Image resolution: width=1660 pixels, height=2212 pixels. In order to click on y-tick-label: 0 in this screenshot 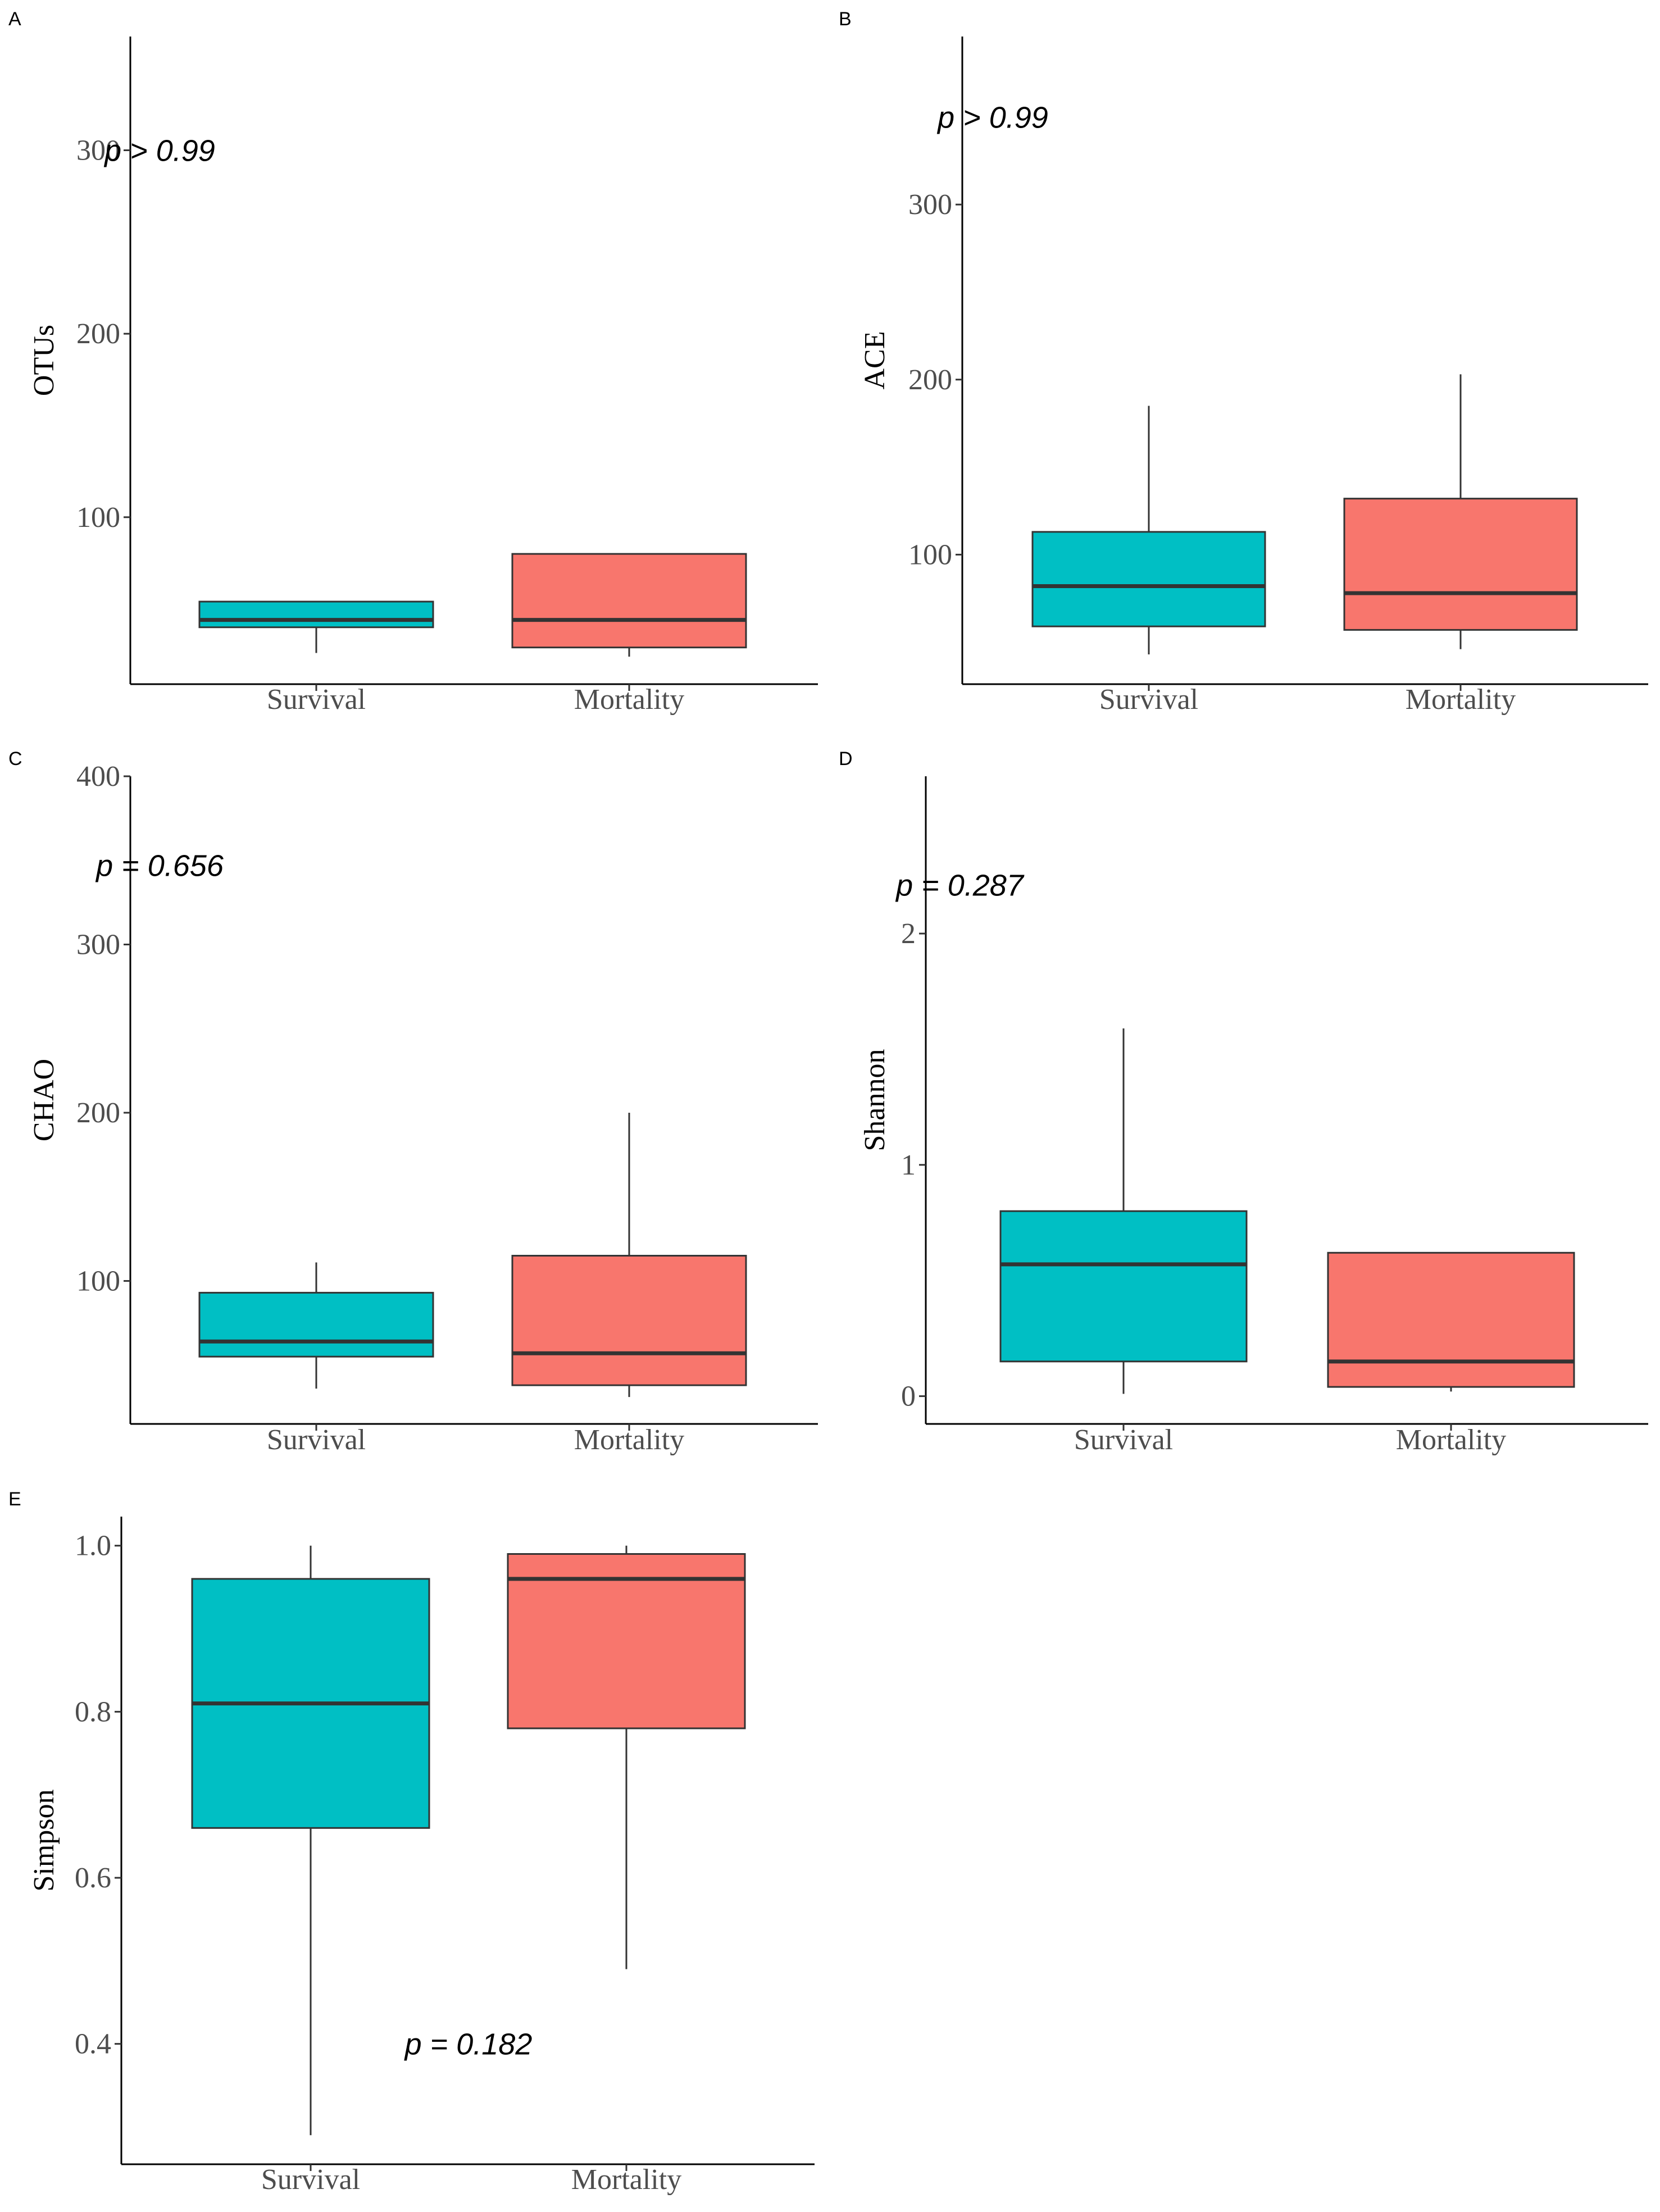, I will do `click(908, 1397)`.